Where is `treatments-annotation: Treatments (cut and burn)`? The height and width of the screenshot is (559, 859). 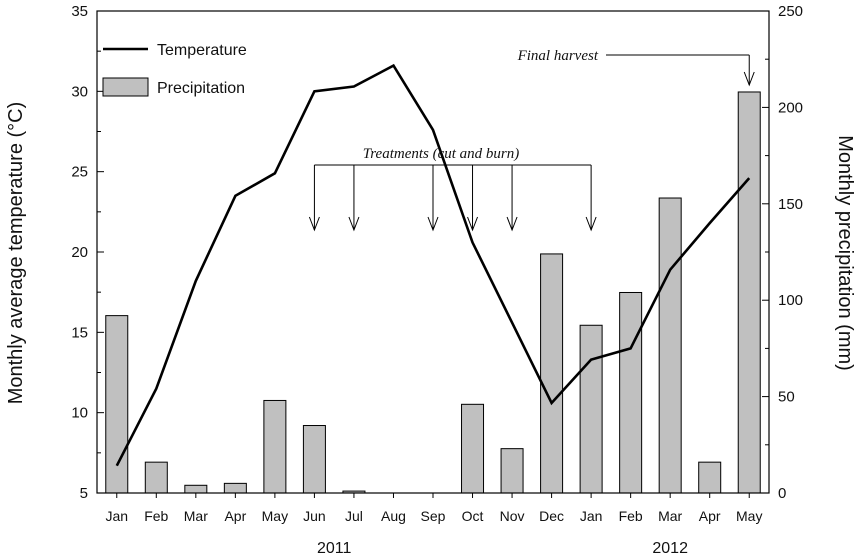 treatments-annotation: Treatments (cut and burn) is located at coordinates (441, 154).